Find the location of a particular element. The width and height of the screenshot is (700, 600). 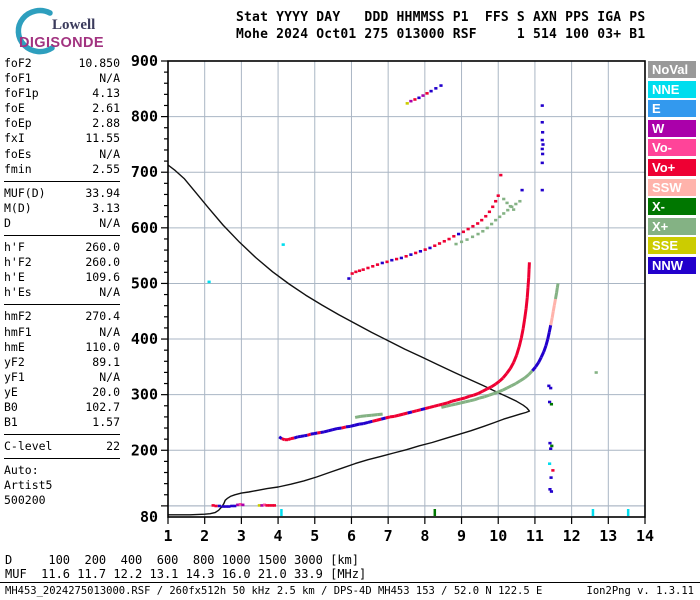

param-label: h'F2 is located at coordinates (18, 262).